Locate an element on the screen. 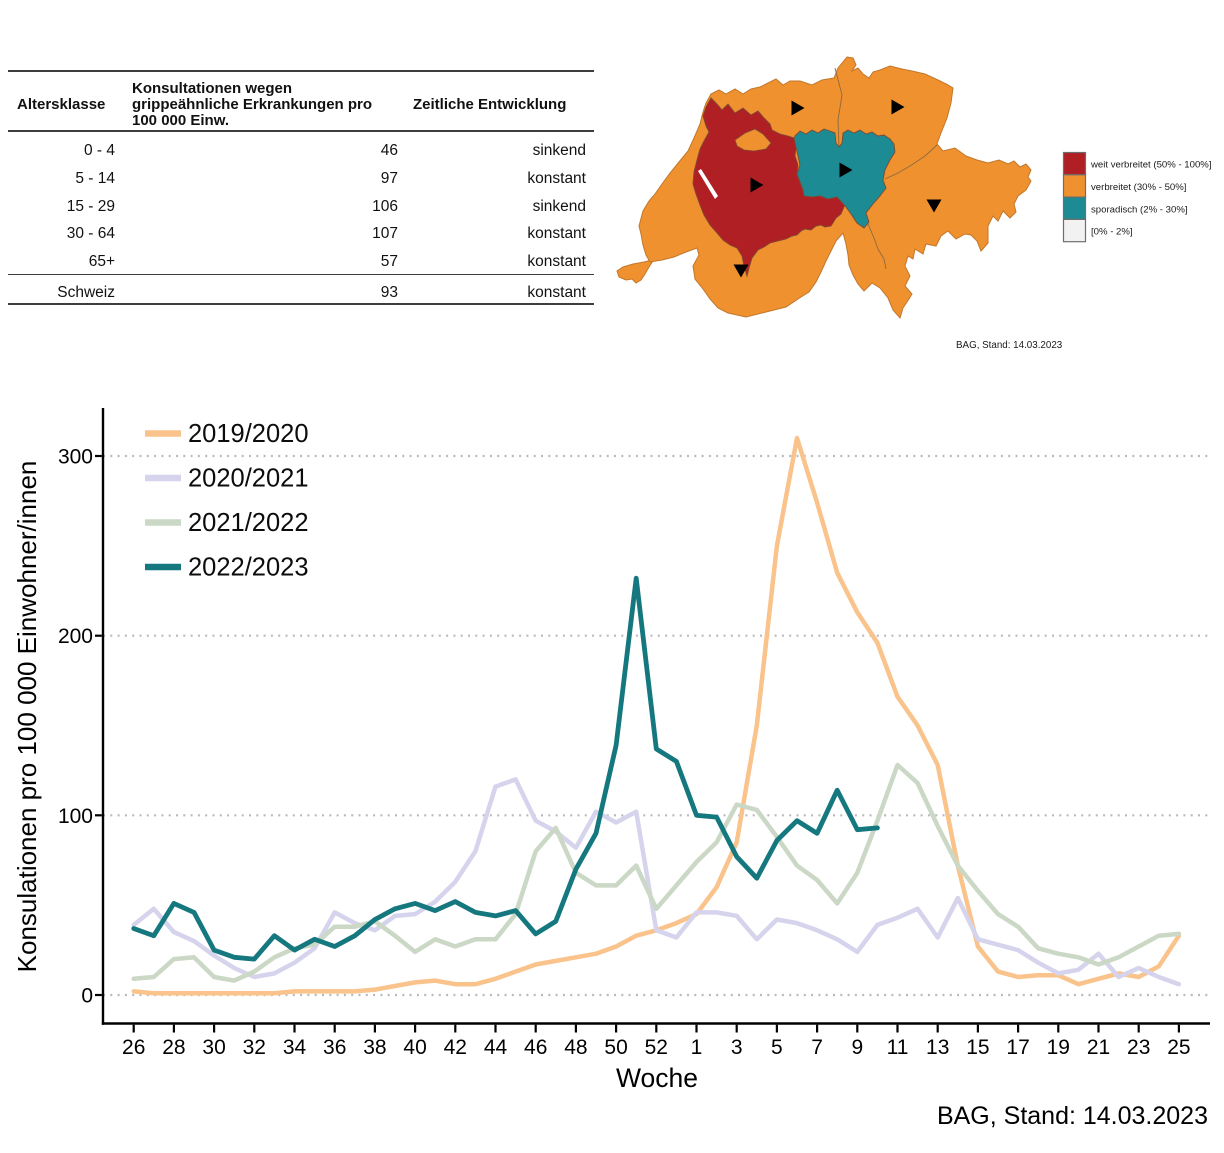  svg-text: 0 is located at coordinates (87, 996).